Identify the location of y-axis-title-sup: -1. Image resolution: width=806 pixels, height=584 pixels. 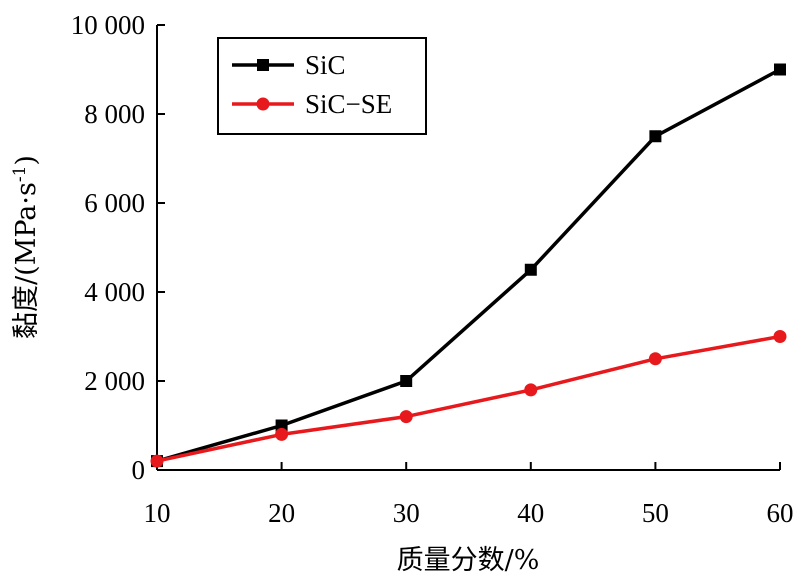
(20, 174).